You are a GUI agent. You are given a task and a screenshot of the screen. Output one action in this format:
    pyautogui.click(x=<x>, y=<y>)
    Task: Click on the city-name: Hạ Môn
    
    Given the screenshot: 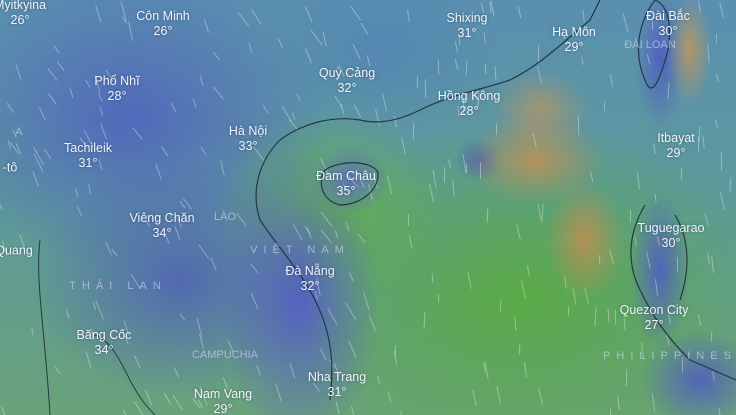 What is the action you would take?
    pyautogui.click(x=574, y=32)
    